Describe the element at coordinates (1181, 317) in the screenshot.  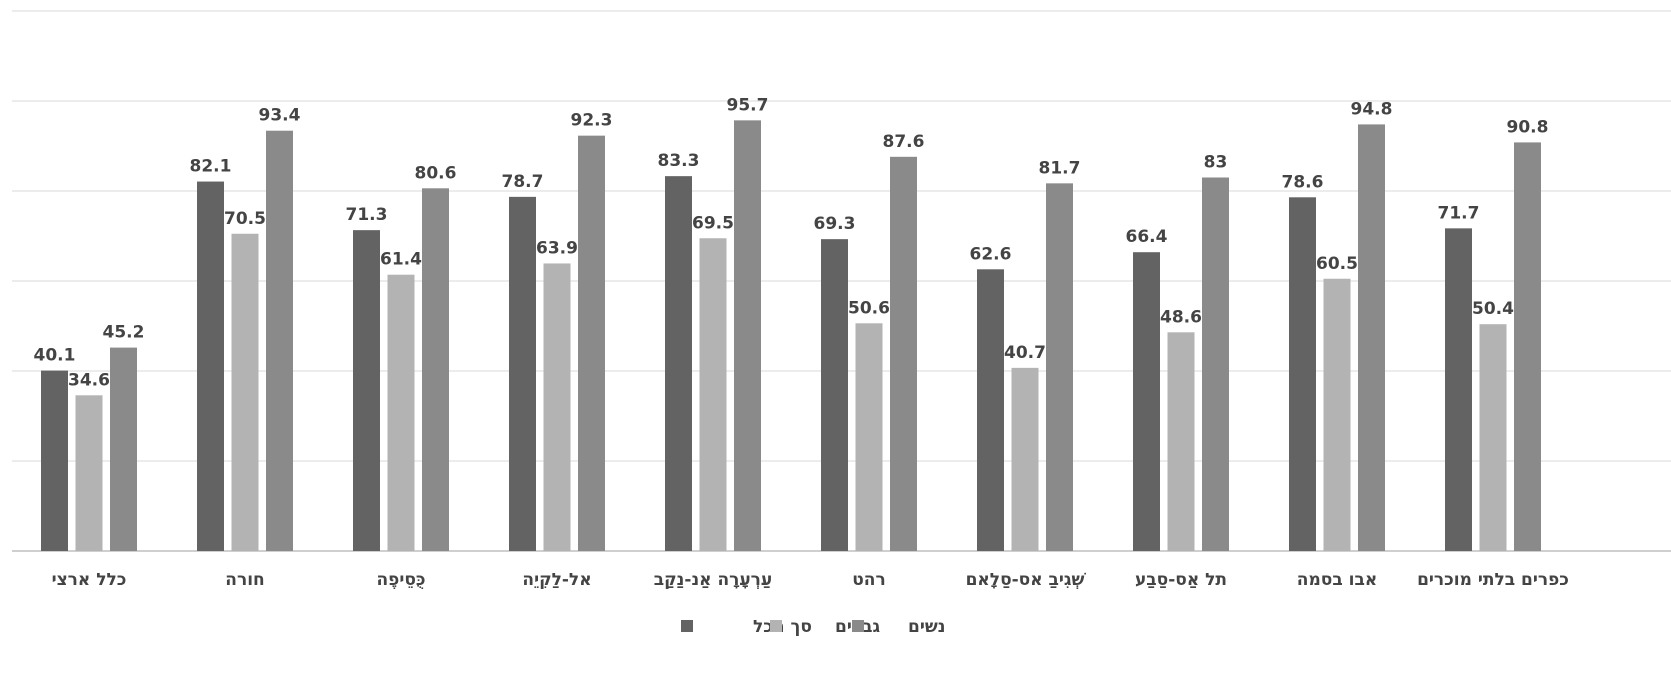
I see `data-label: 48.6` at that location.